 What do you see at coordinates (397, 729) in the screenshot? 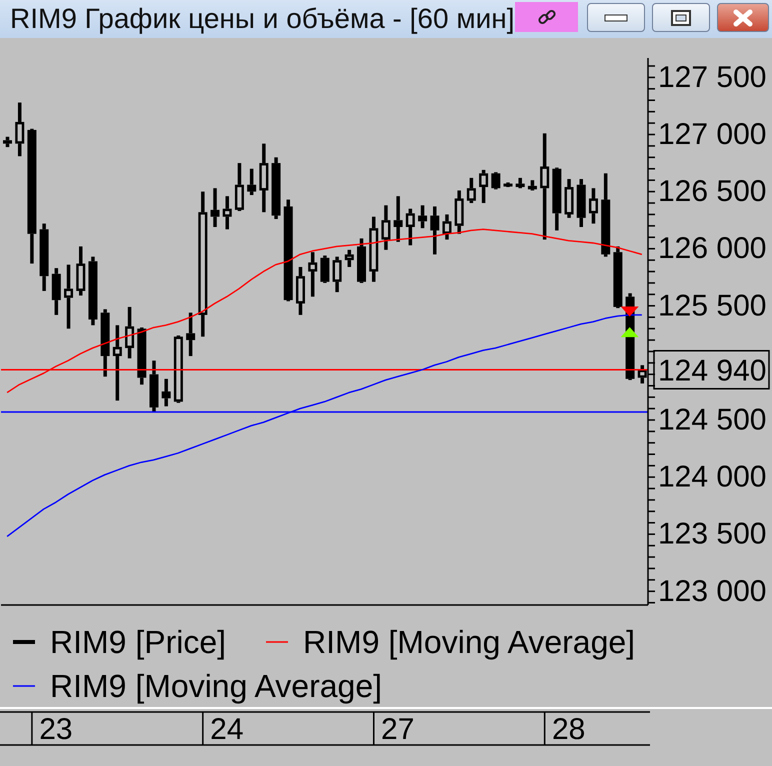
I see `x-tick-label: 27` at bounding box center [397, 729].